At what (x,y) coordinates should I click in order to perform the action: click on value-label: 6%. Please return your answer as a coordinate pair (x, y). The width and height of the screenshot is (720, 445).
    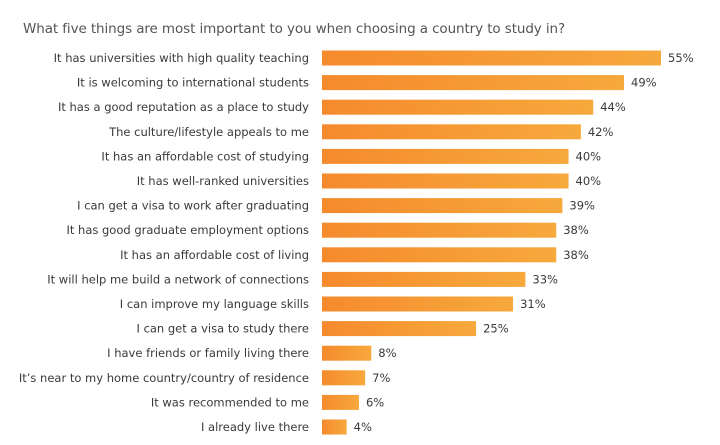
    Looking at the image, I should click on (375, 402).